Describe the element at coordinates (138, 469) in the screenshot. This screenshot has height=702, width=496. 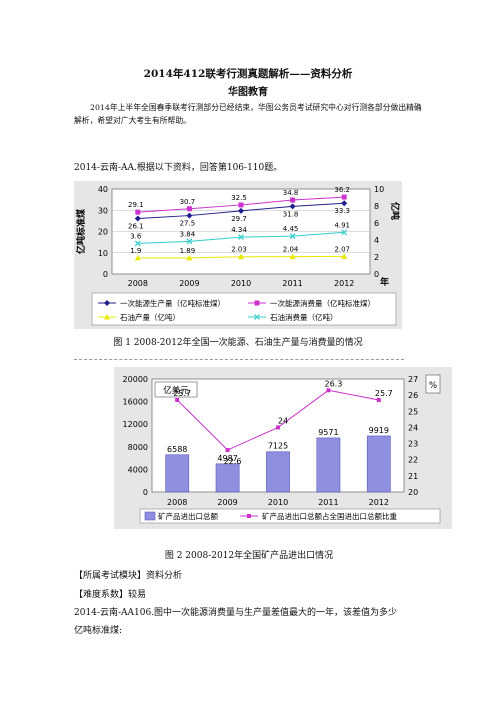
I see `y-tick-label: 4000` at that location.